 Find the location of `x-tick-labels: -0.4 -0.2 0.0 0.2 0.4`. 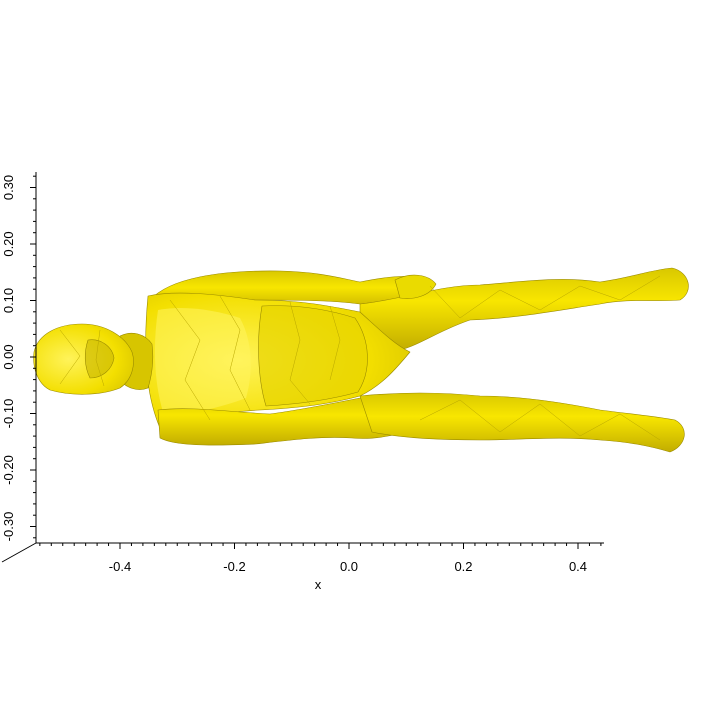

x-tick-labels: -0.4 -0.2 0.0 0.2 0.4 is located at coordinates (348, 566).